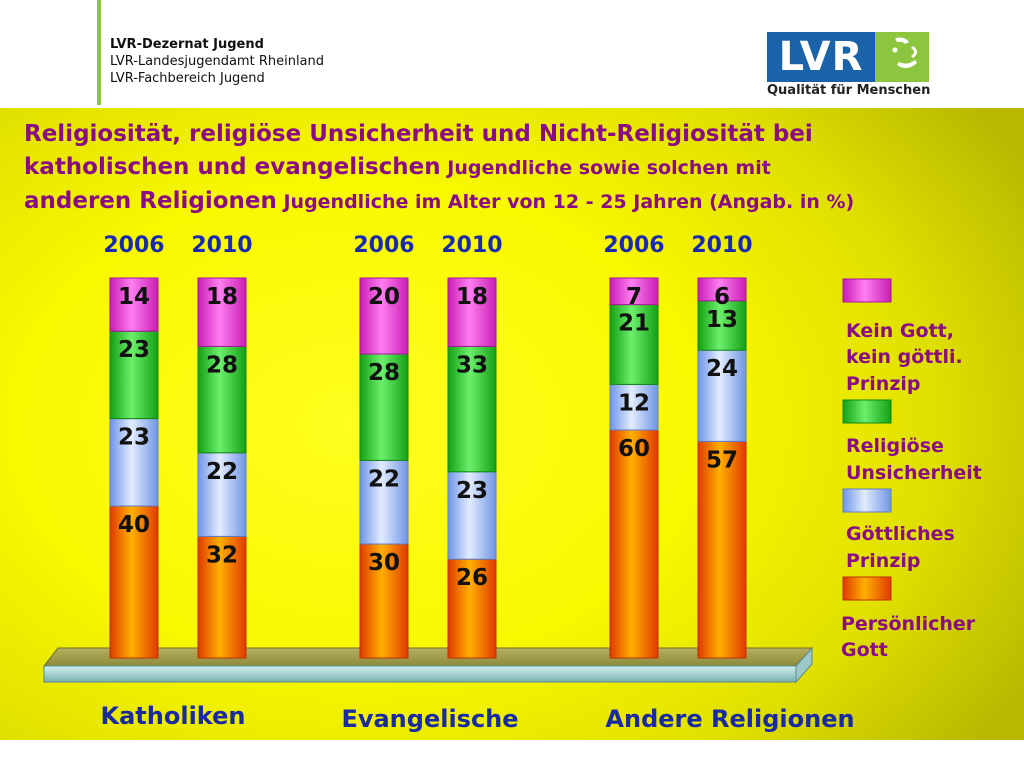 This screenshot has height=768, width=1024. What do you see at coordinates (895, 446) in the screenshot?
I see `legend-label: Religiöse` at bounding box center [895, 446].